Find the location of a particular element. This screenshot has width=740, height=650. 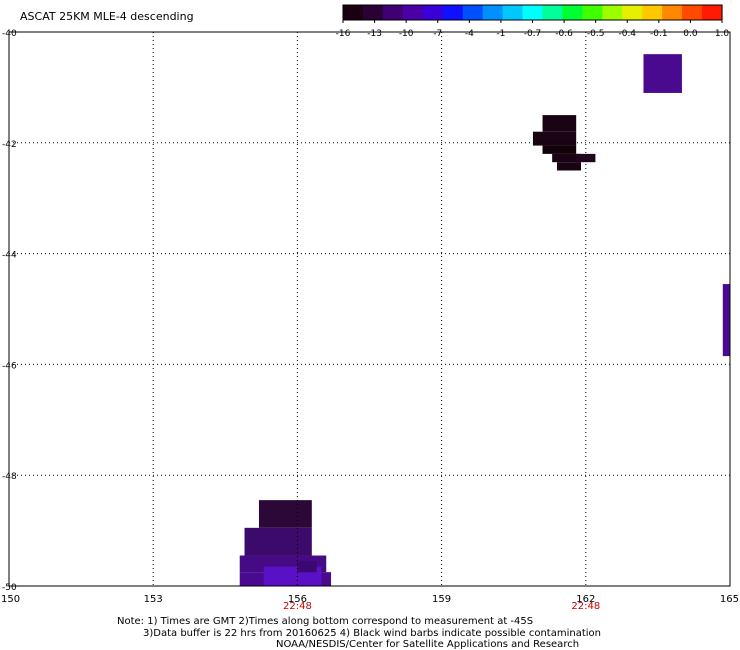

colorbar-tick-label: -0.4 is located at coordinates (627, 34).